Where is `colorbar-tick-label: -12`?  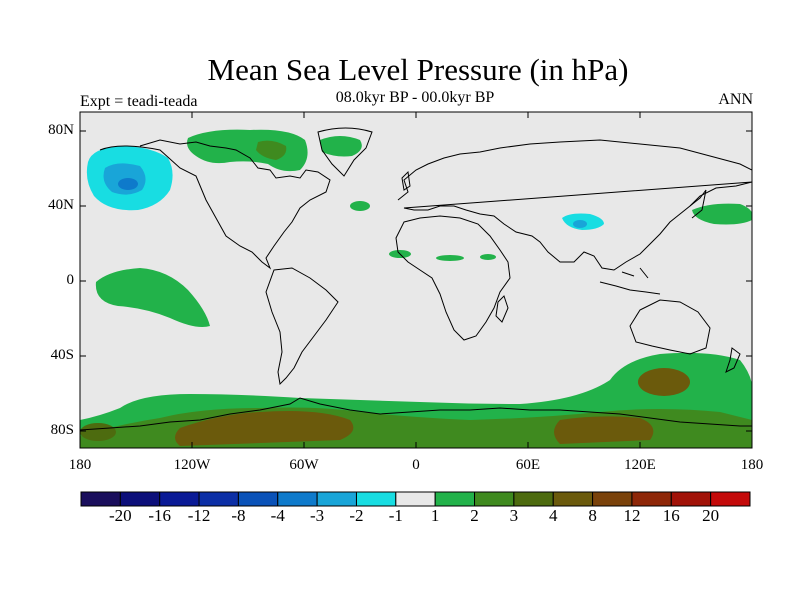
colorbar-tick-label: -12 is located at coordinates (199, 515).